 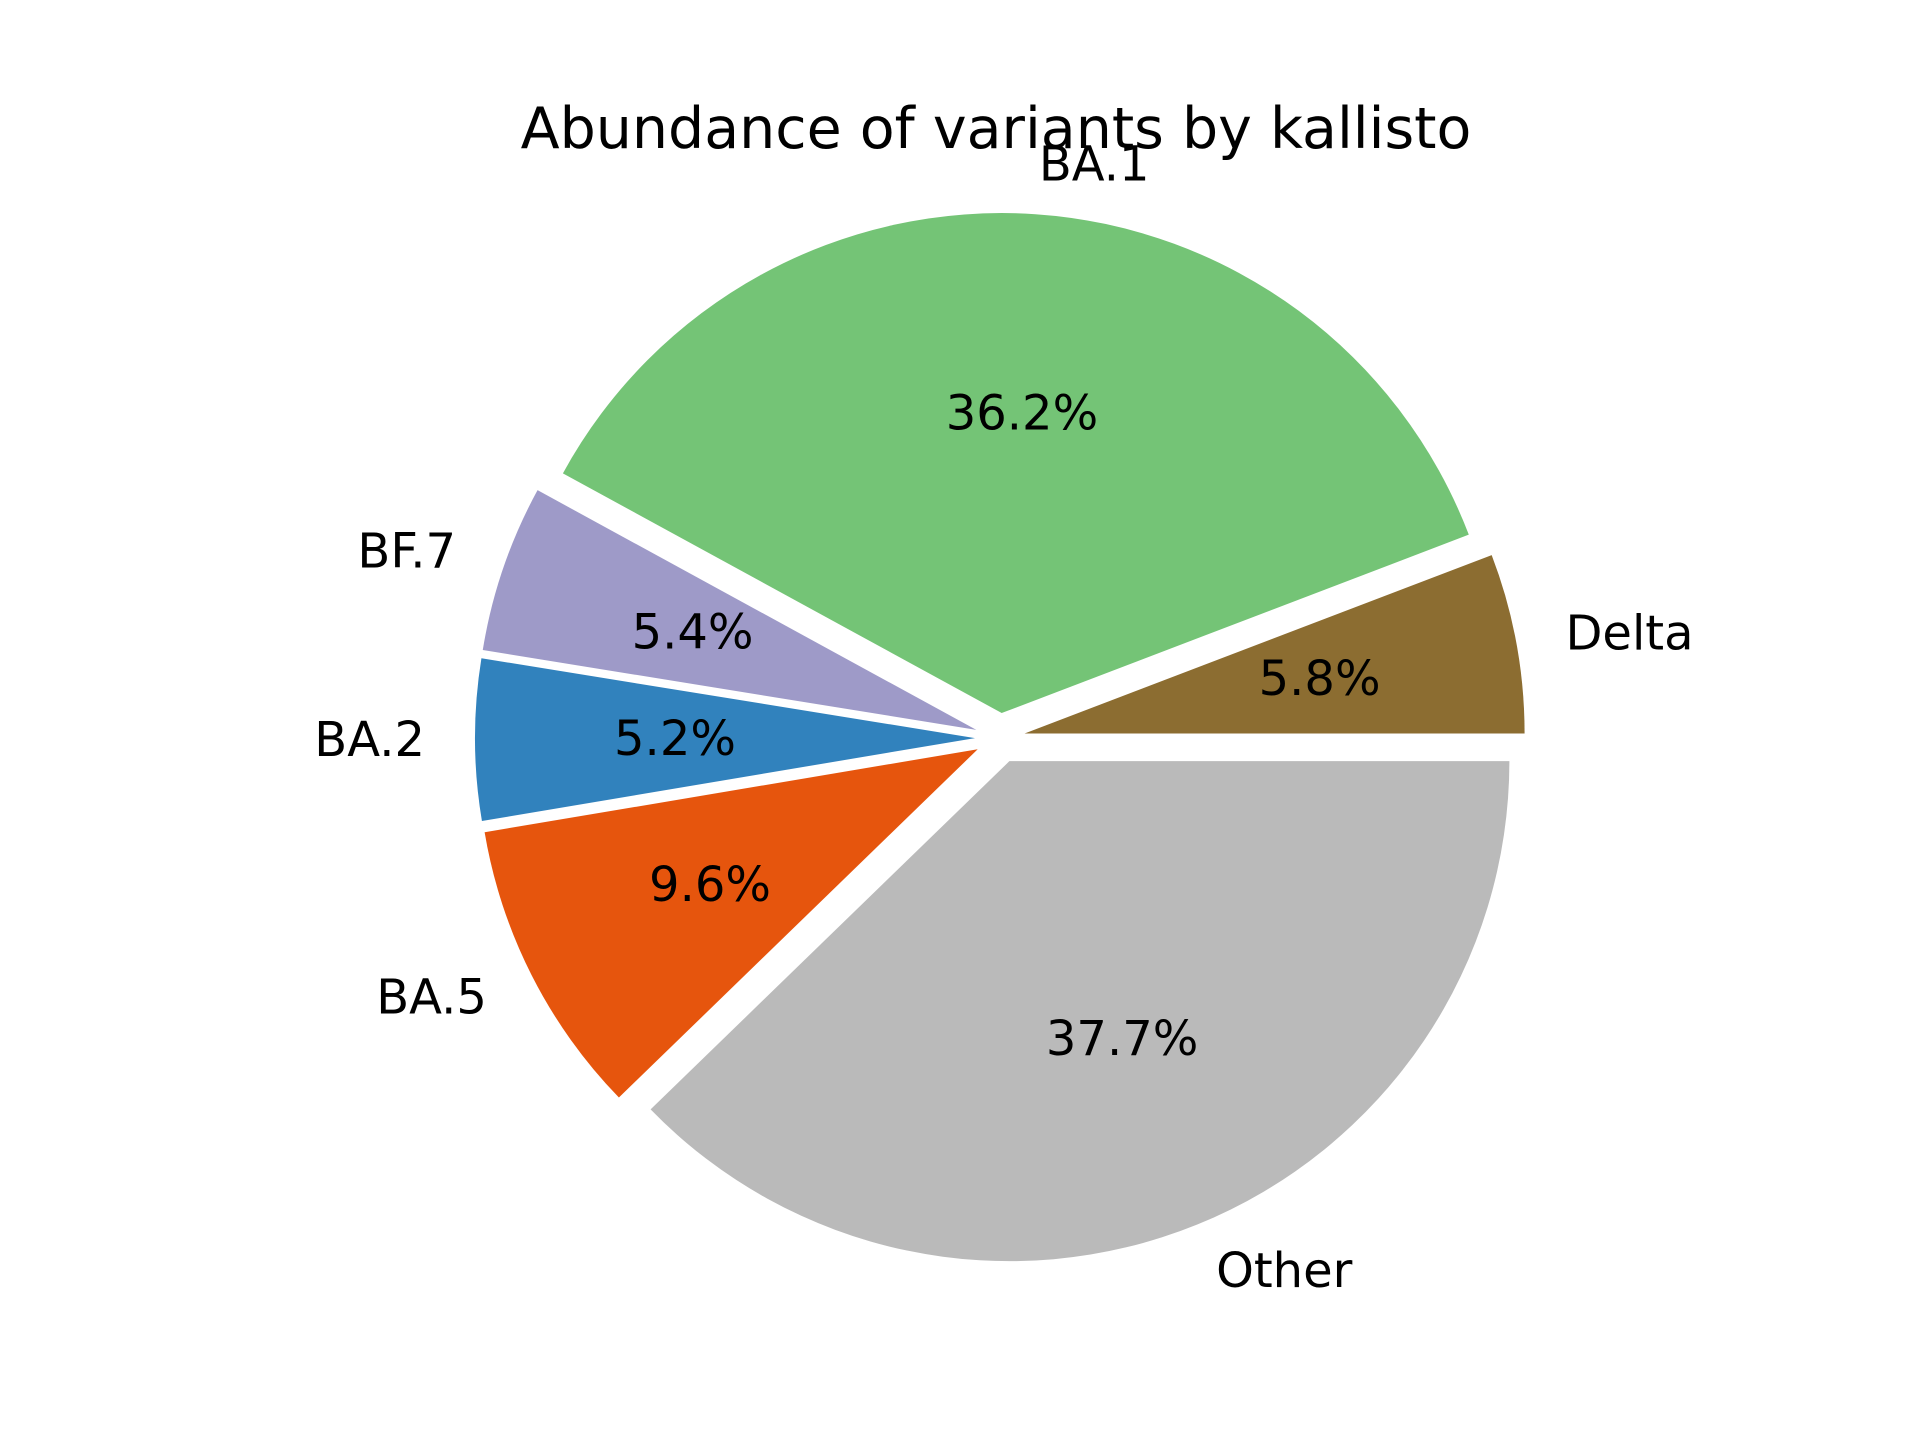 What do you see at coordinates (693, 633) in the screenshot?
I see `pct-label-bf-7: 5.4%` at bounding box center [693, 633].